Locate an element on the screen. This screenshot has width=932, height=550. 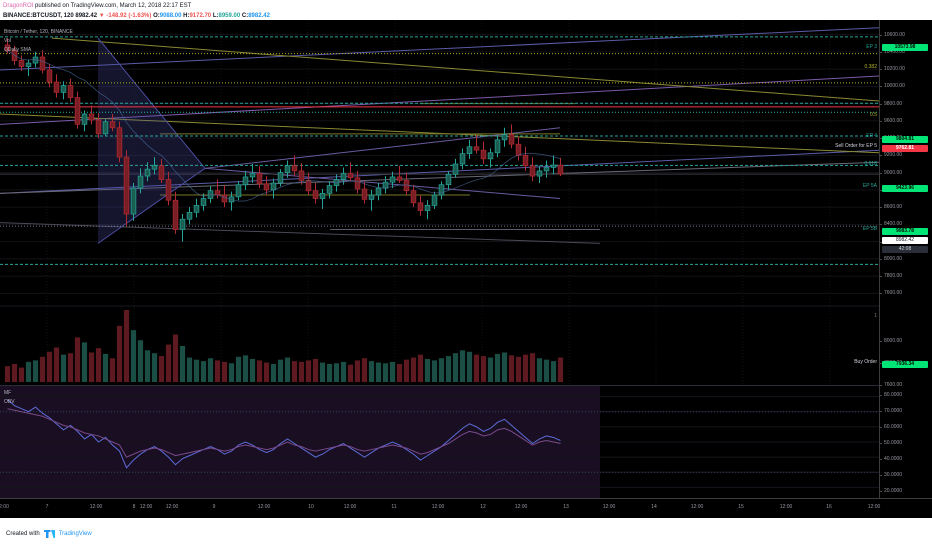
price-axis-tick: 7800.00 is located at coordinates (891, 276).